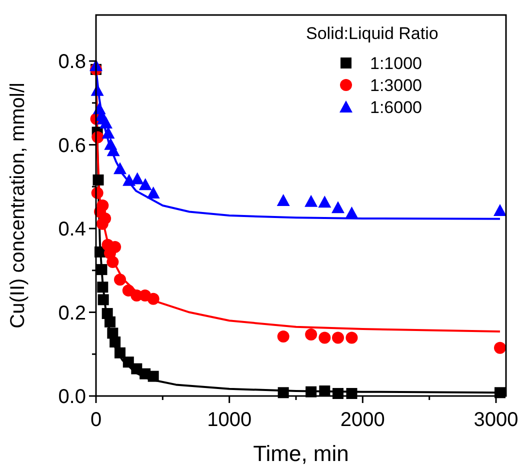 The height and width of the screenshot is (469, 526). Describe the element at coordinates (96, 420) in the screenshot. I see `x-tick-label: 0` at that location.